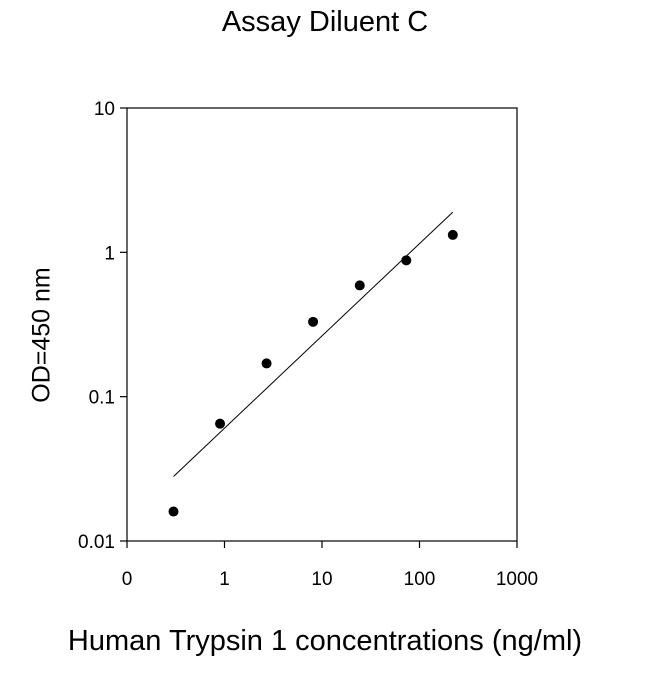  Describe the element at coordinates (224, 579) in the screenshot. I see `x-tick-label: 1` at that location.